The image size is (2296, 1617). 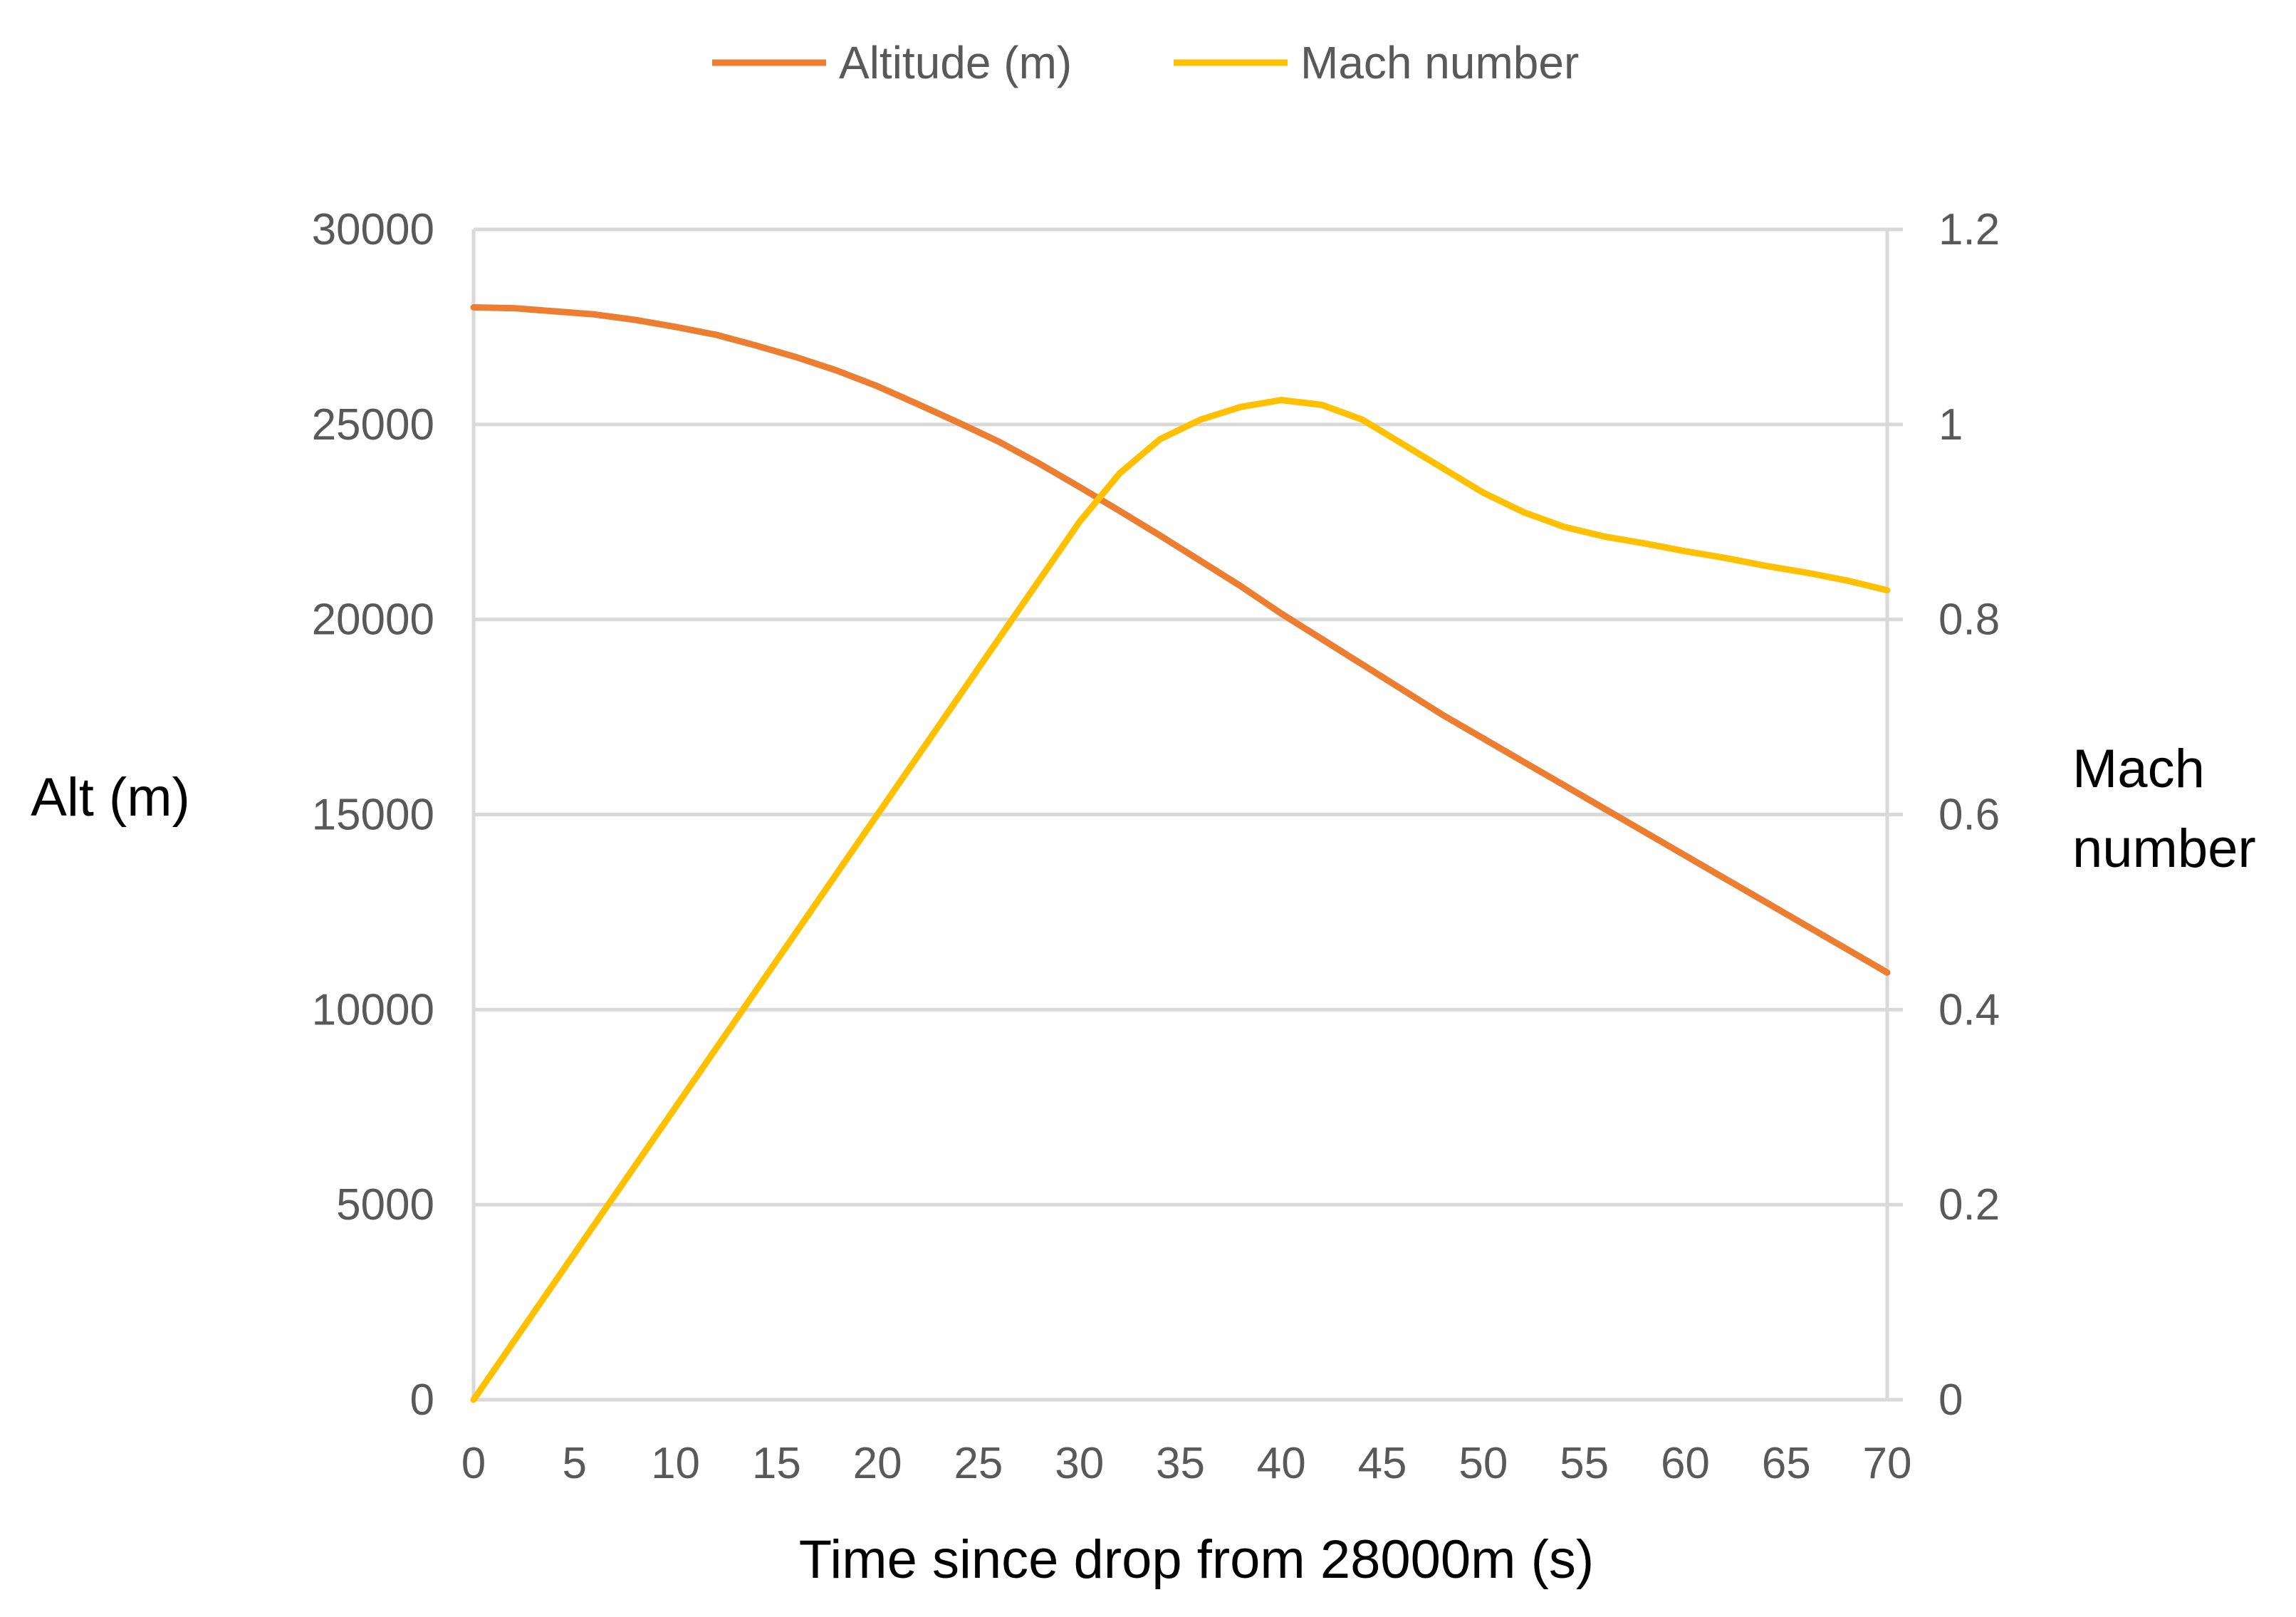 What do you see at coordinates (1196, 1559) in the screenshot?
I see `x-axis-title: Time since drop from 28000m (s)` at bounding box center [1196, 1559].